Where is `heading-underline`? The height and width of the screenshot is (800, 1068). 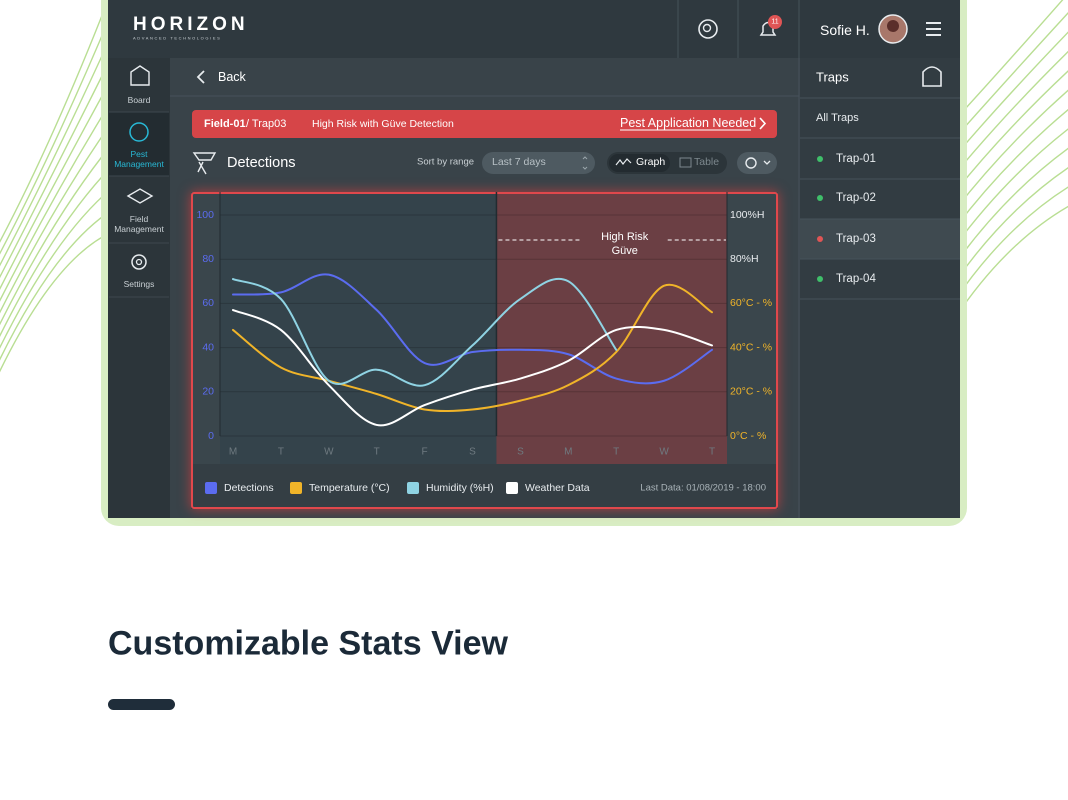
heading-underline is located at coordinates (141, 704).